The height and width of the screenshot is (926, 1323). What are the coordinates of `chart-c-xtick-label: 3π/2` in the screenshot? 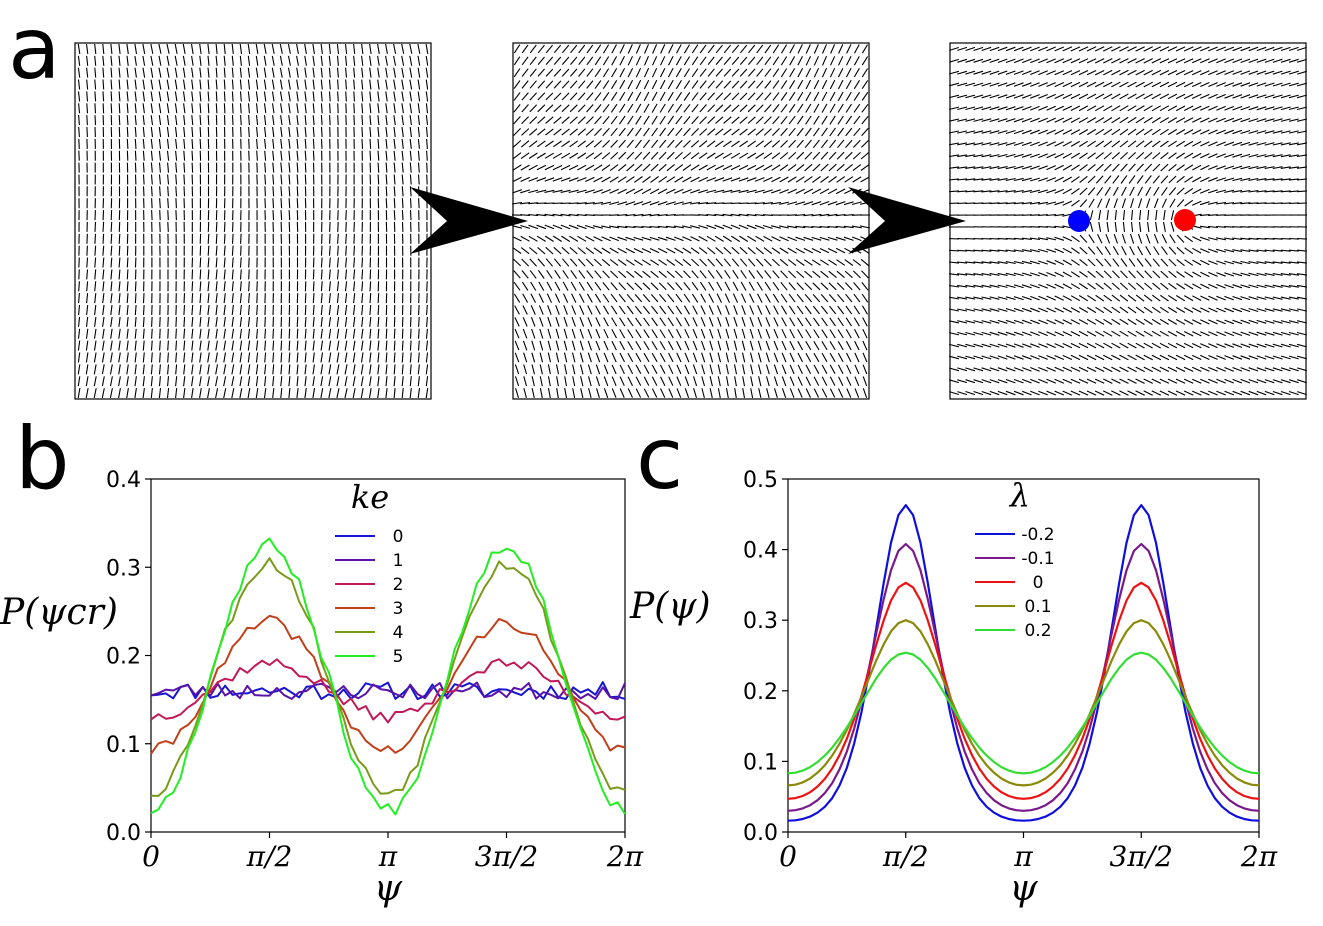 It's located at (1141, 856).